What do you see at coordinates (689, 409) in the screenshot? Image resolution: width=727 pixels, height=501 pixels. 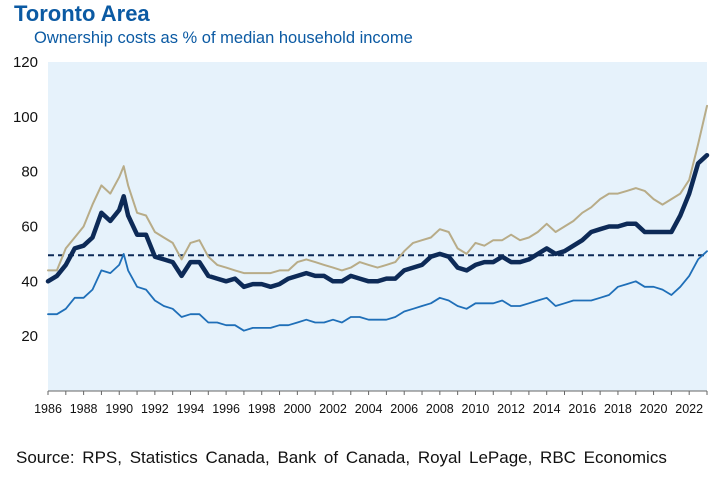 I see `x-tick-label: 2022` at bounding box center [689, 409].